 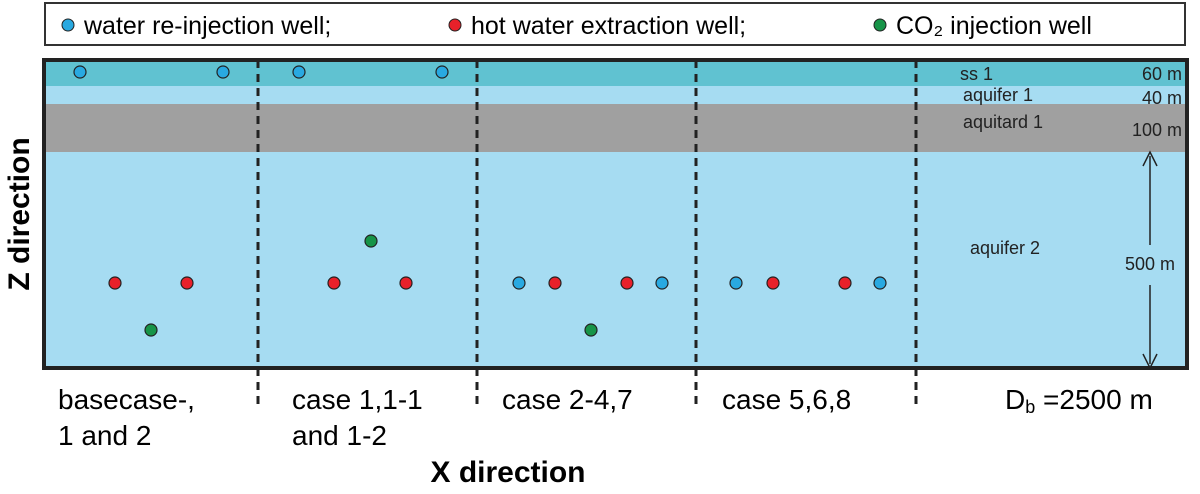 I want to click on layer-name: aquitard 1, so click(x=1003, y=122).